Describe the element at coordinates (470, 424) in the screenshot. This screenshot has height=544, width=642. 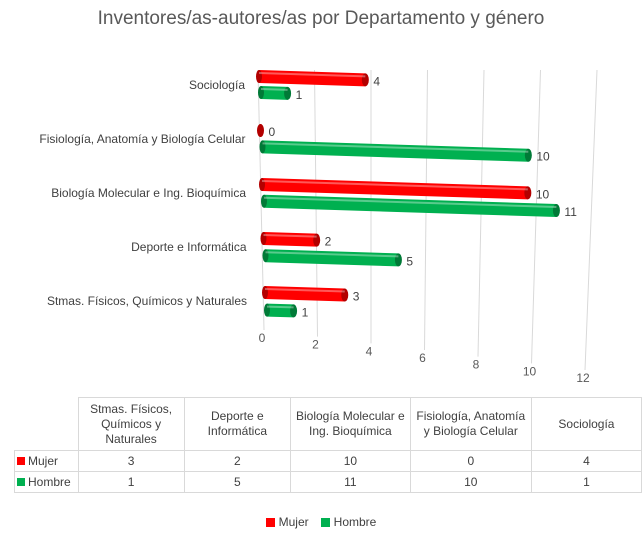
I see `data-table-column-header: Fisiología, Anatomía y Biología Celular` at that location.